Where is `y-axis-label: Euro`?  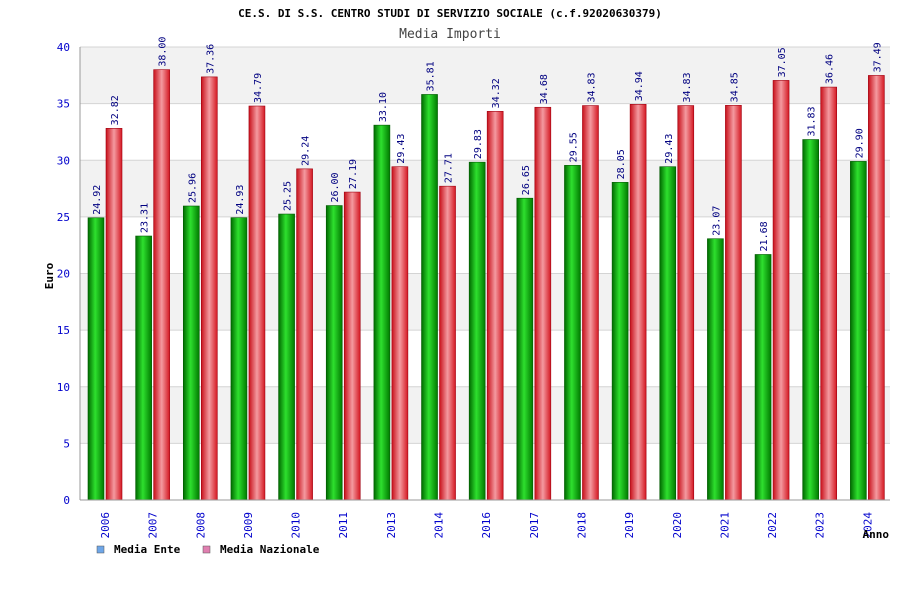
y-axis-label: Euro is located at coordinates (49, 275).